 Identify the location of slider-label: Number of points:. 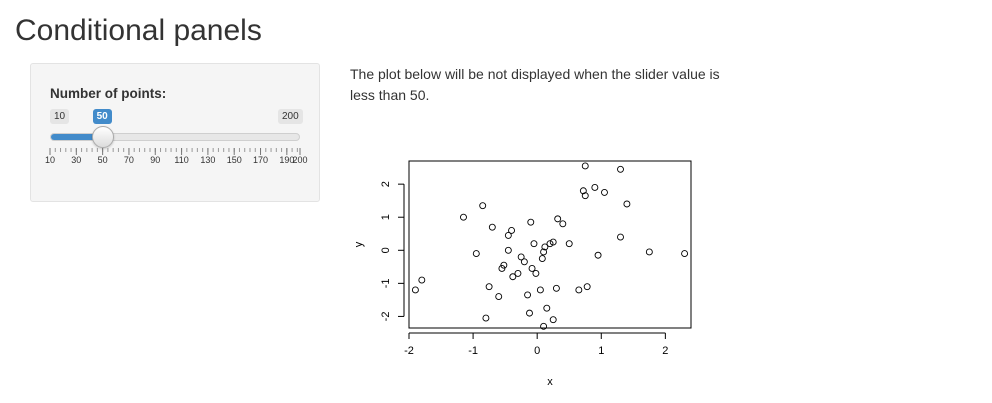
(108, 93).